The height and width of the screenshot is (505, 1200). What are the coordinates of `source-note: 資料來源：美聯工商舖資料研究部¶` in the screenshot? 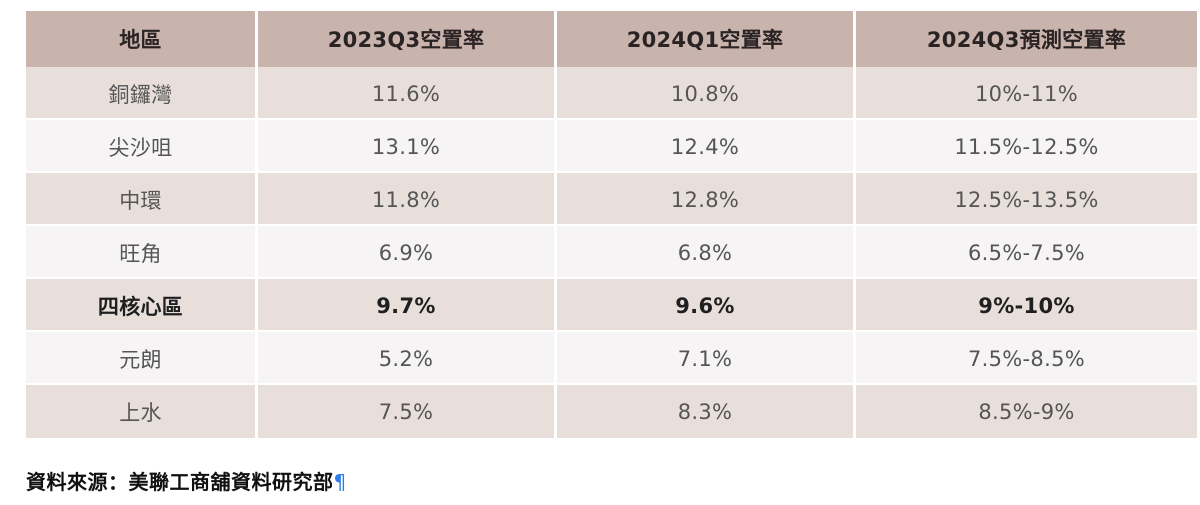 It's located at (186, 480).